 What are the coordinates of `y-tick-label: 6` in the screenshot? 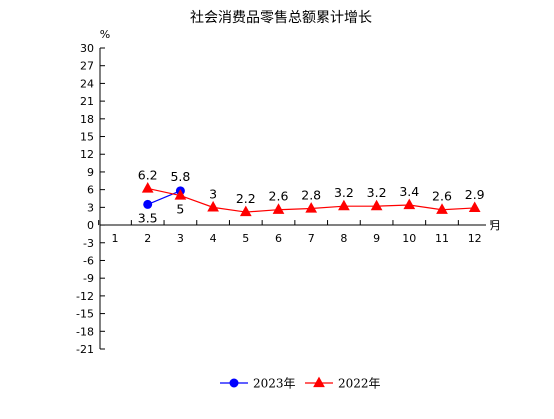 It's located at (90, 190).